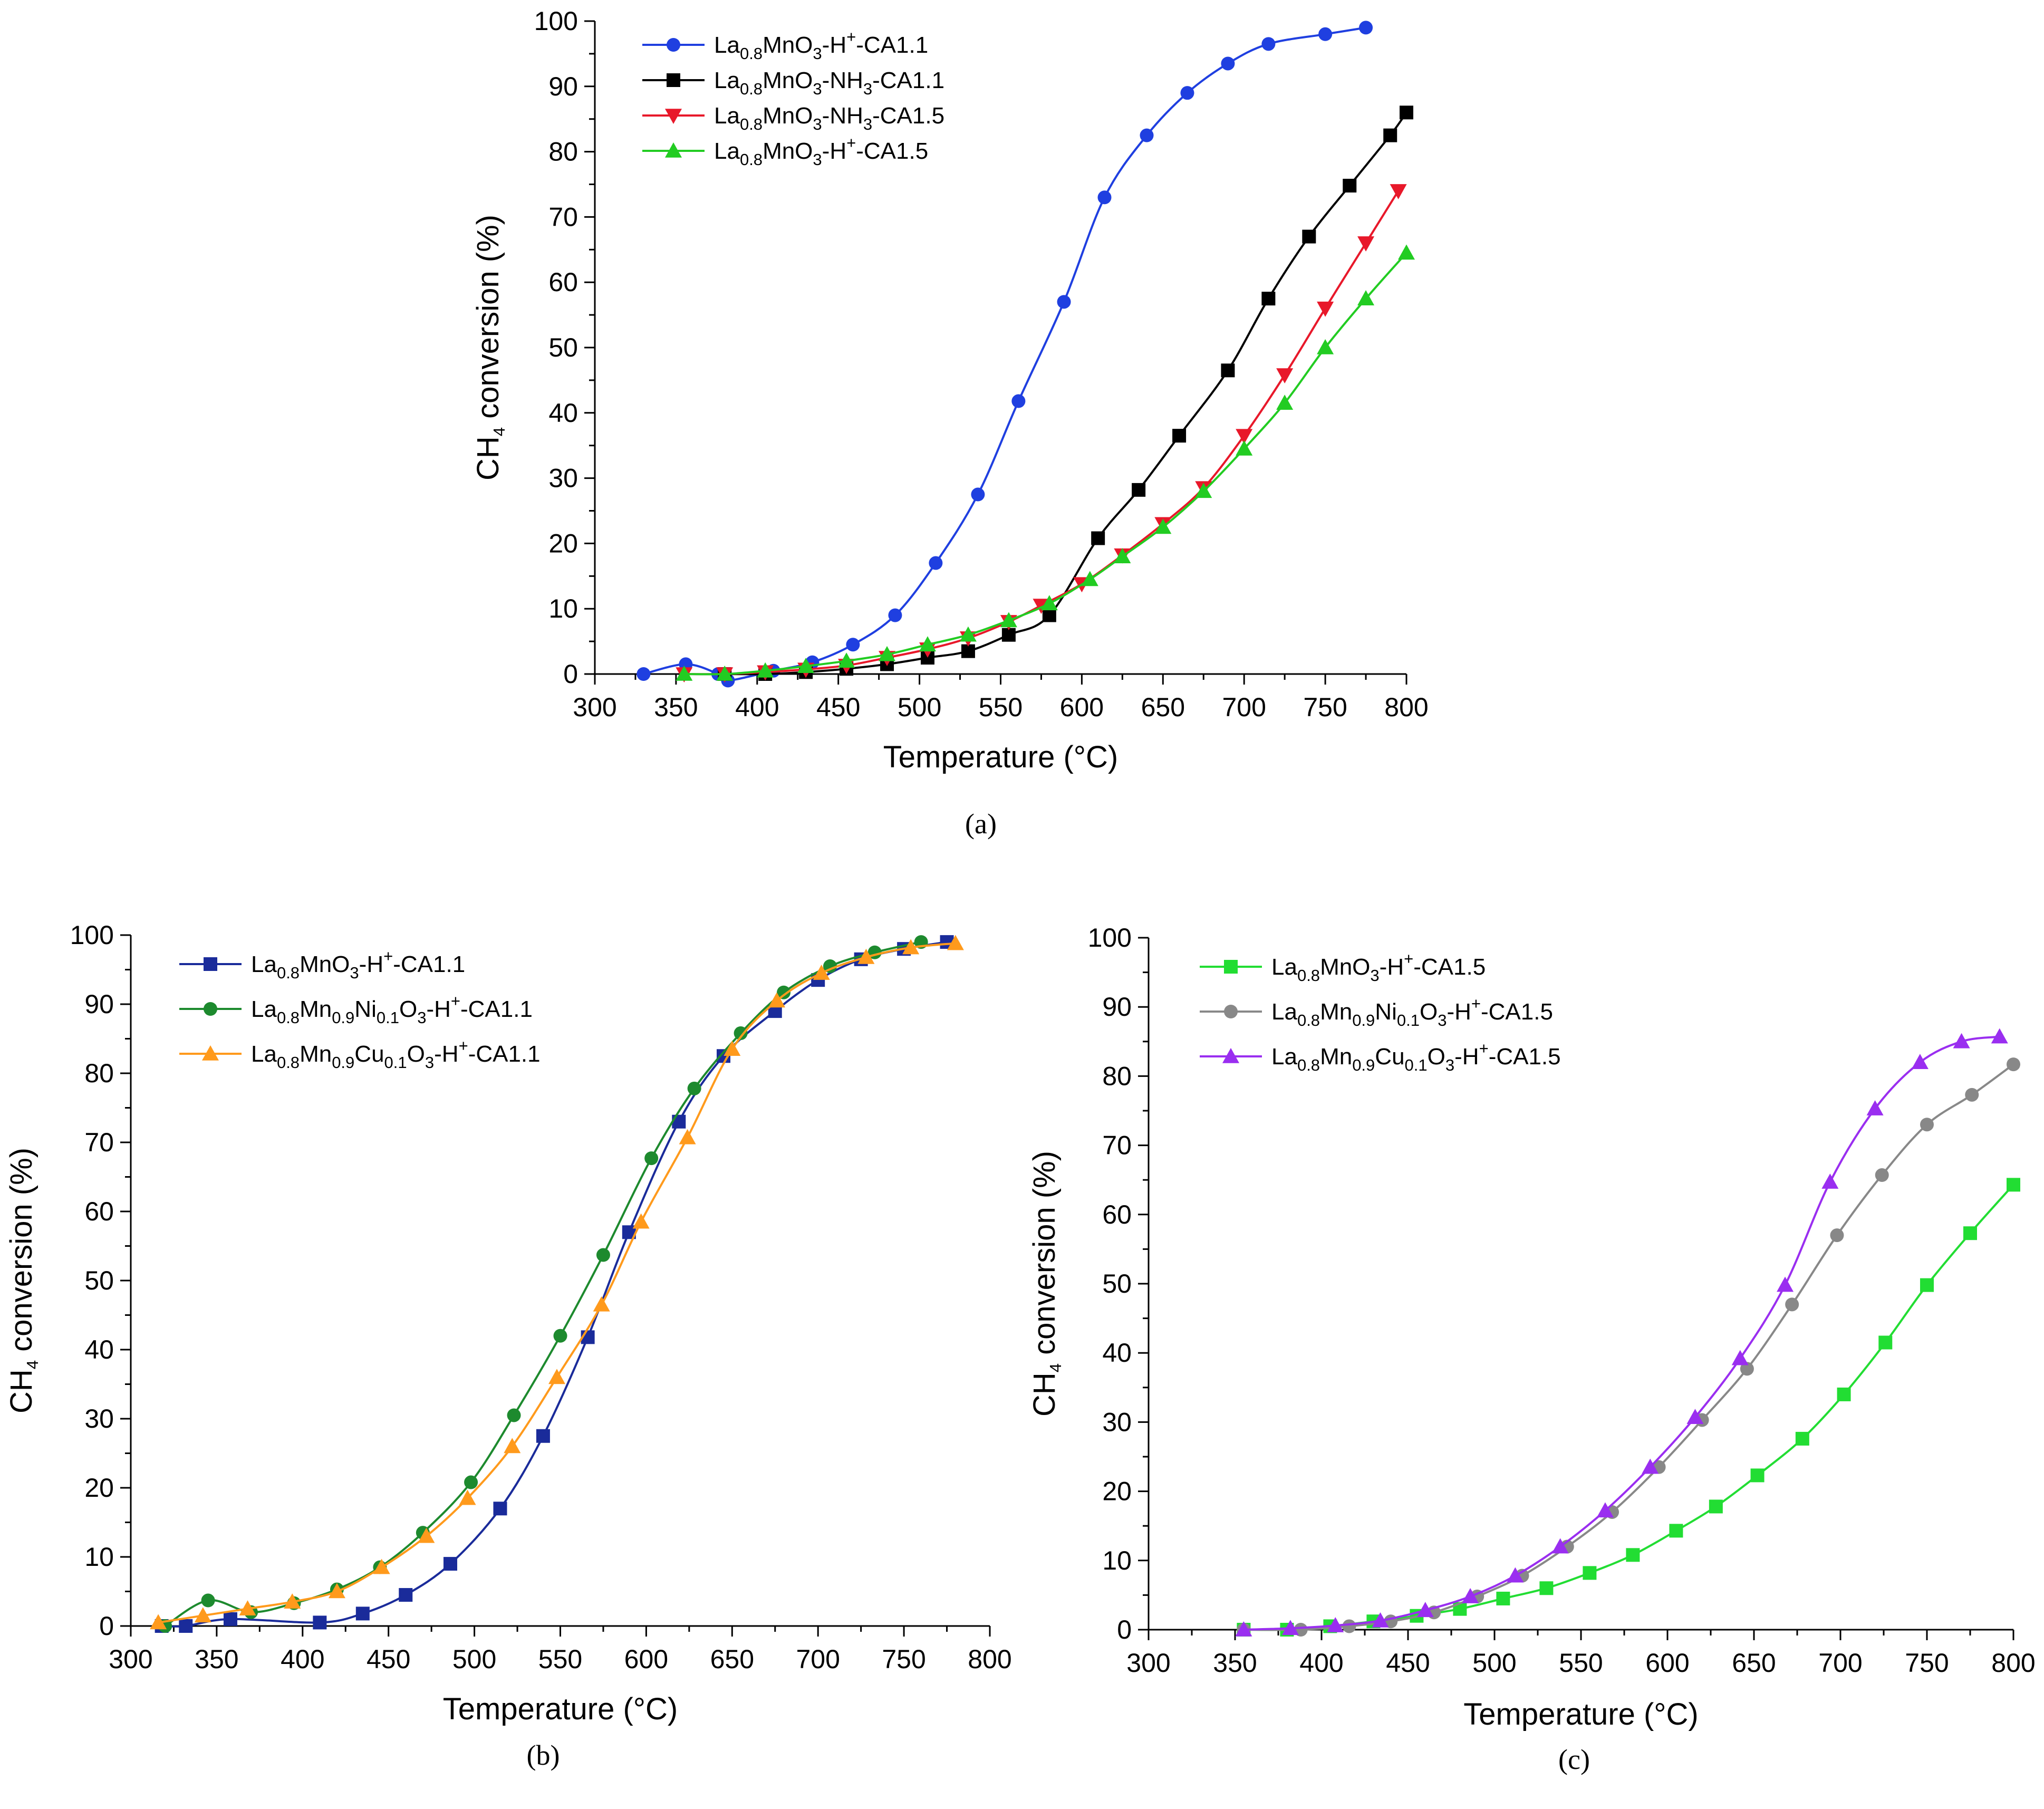  Describe the element at coordinates (488, 321) in the screenshot. I see `y-axis-title-part-2: conversion (%)` at that location.